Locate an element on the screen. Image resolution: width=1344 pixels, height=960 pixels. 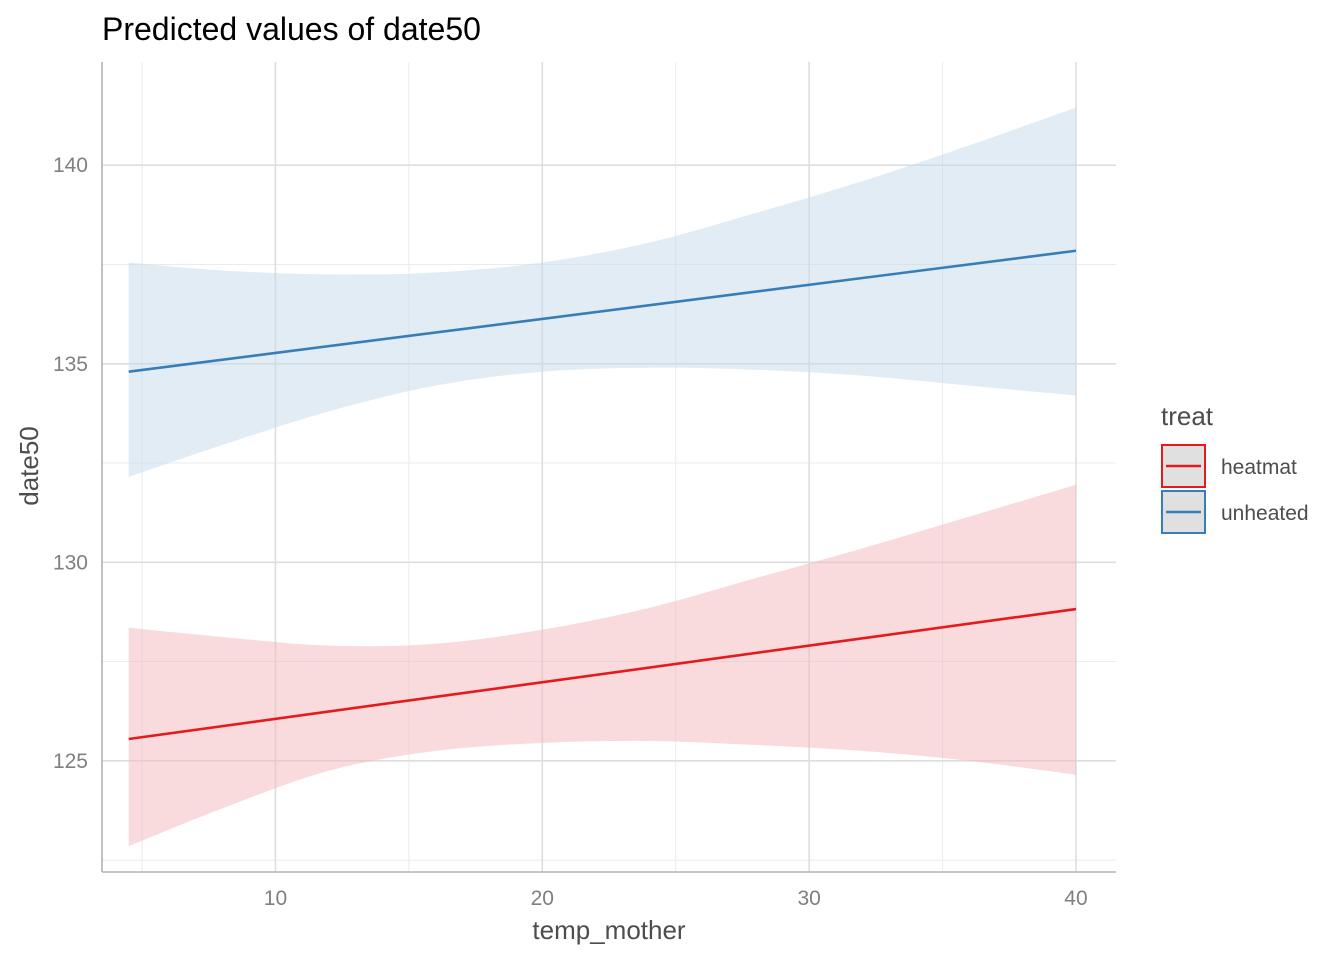
legend-item-heatmat: heatmat is located at coordinates (1229, 466).